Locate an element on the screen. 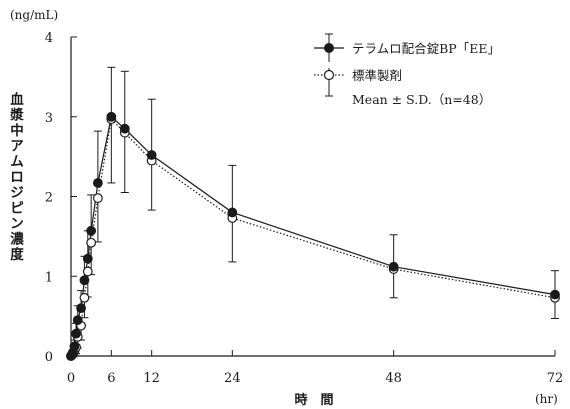 The image size is (570, 409). x-tick-label: 24 is located at coordinates (232, 378).